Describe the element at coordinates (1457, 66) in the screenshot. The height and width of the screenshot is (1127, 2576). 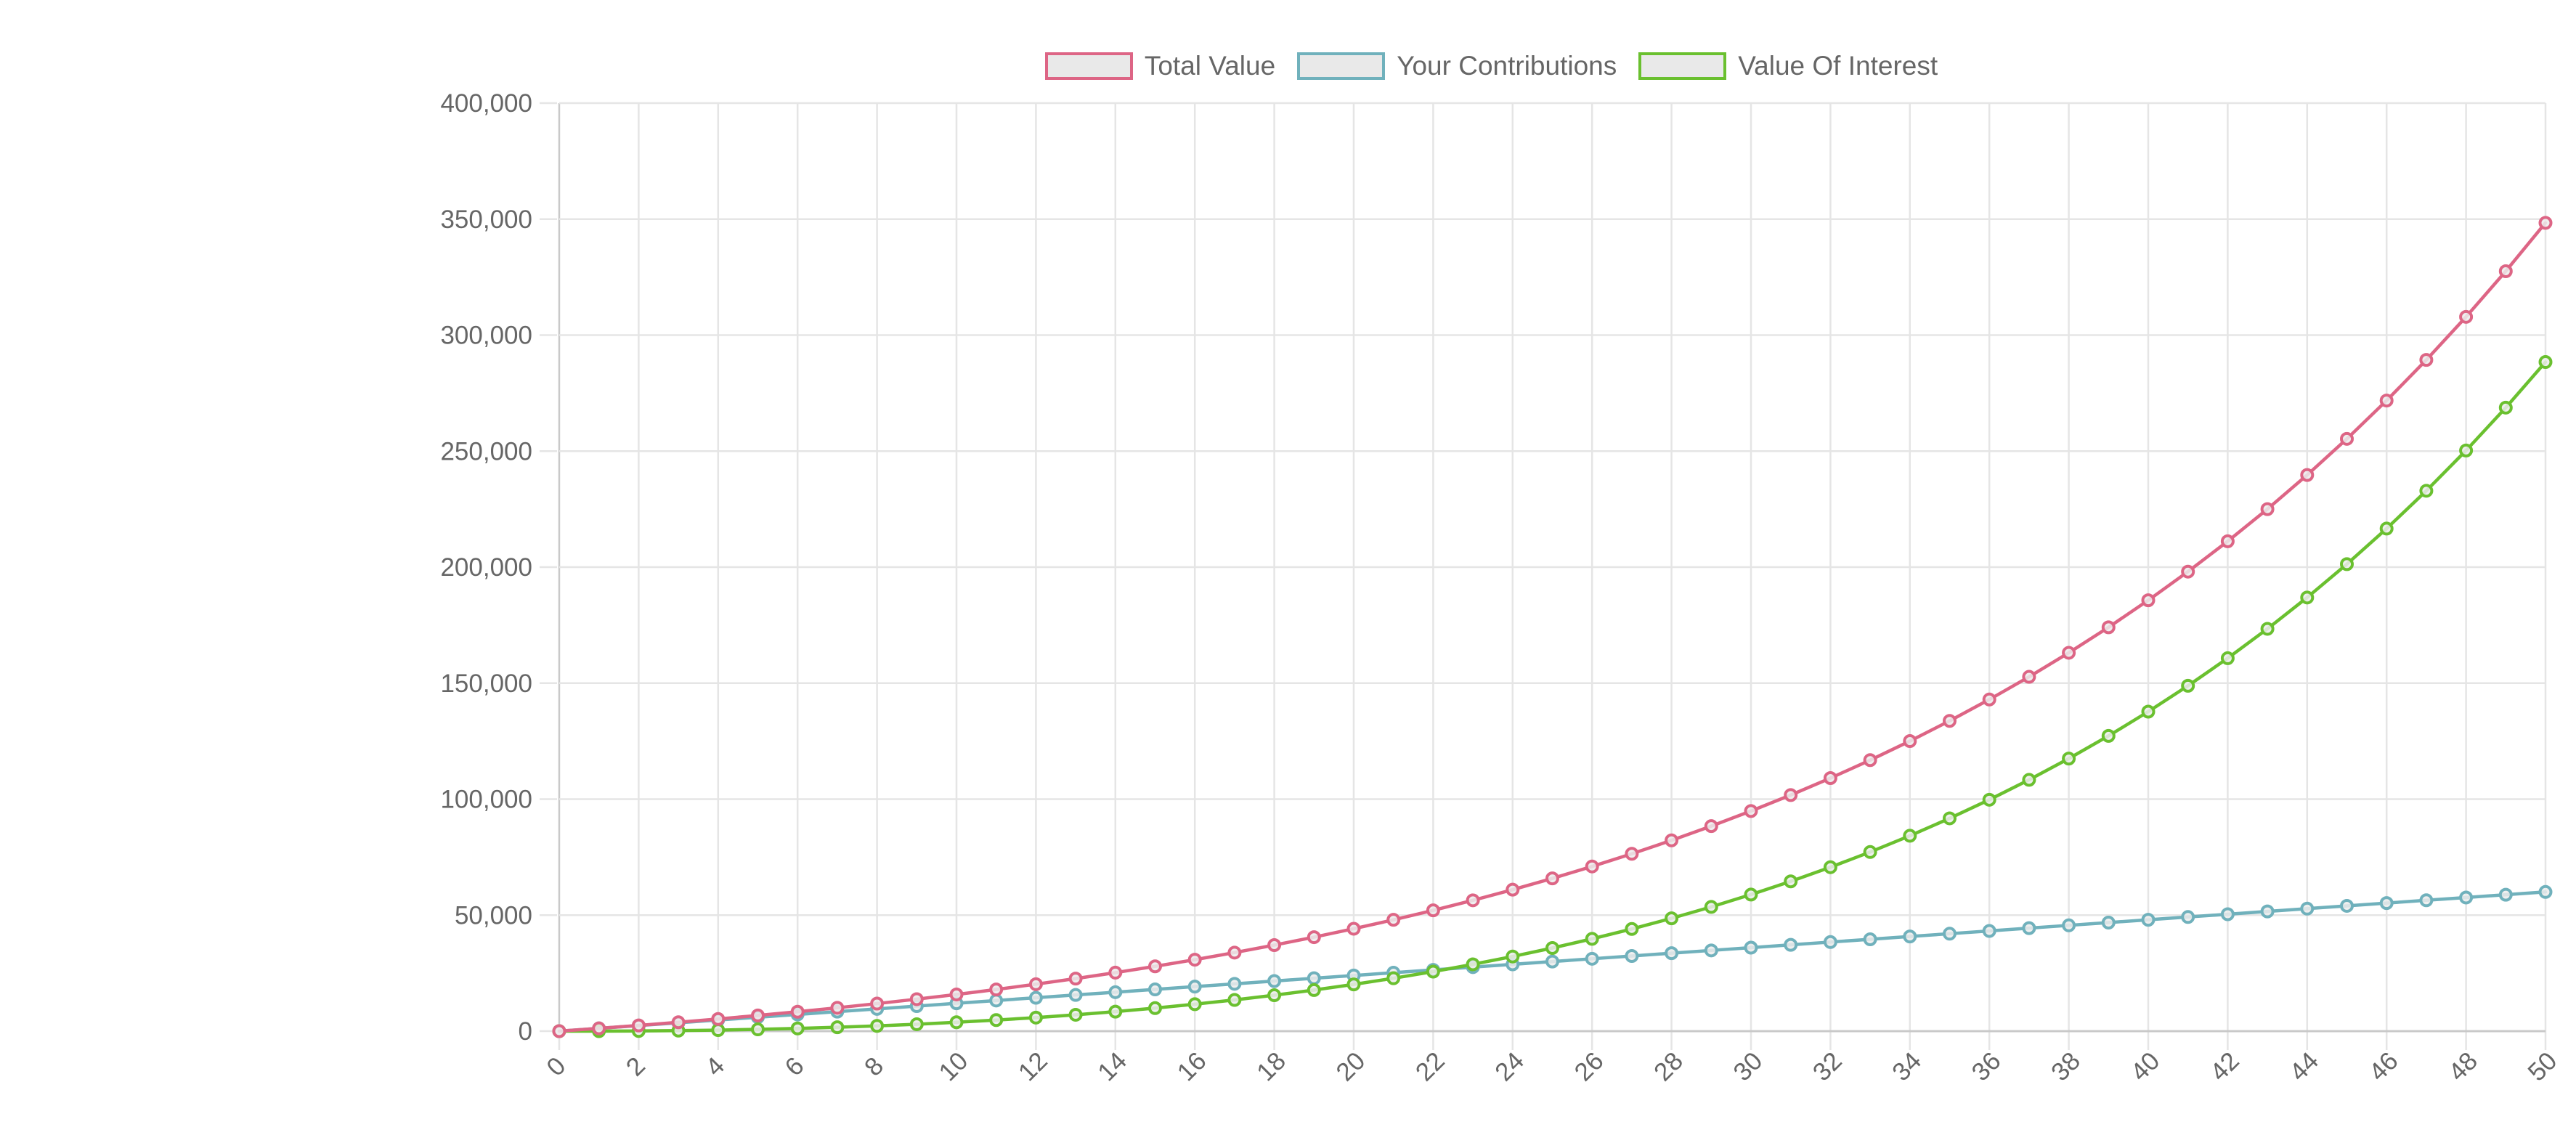
I see `legend-item-your-contributions: Your Contributions` at that location.